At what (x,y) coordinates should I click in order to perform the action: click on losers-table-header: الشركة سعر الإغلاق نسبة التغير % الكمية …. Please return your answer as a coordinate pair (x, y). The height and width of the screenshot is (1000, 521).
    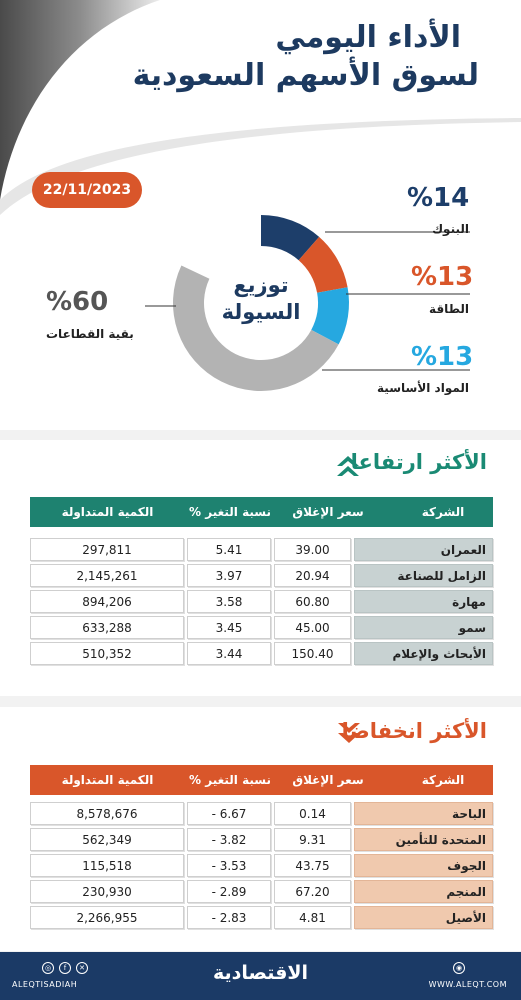
    Looking at the image, I should click on (261, 780).